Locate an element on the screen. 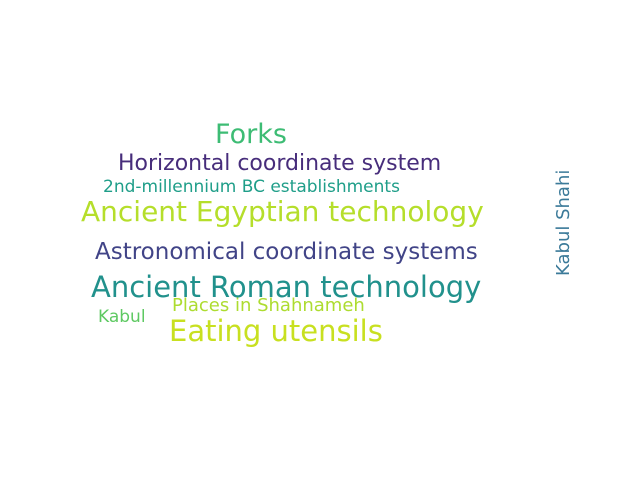  word-2nd-millennium-bc-establishments: 2nd-millennium BC establishments is located at coordinates (251, 187).